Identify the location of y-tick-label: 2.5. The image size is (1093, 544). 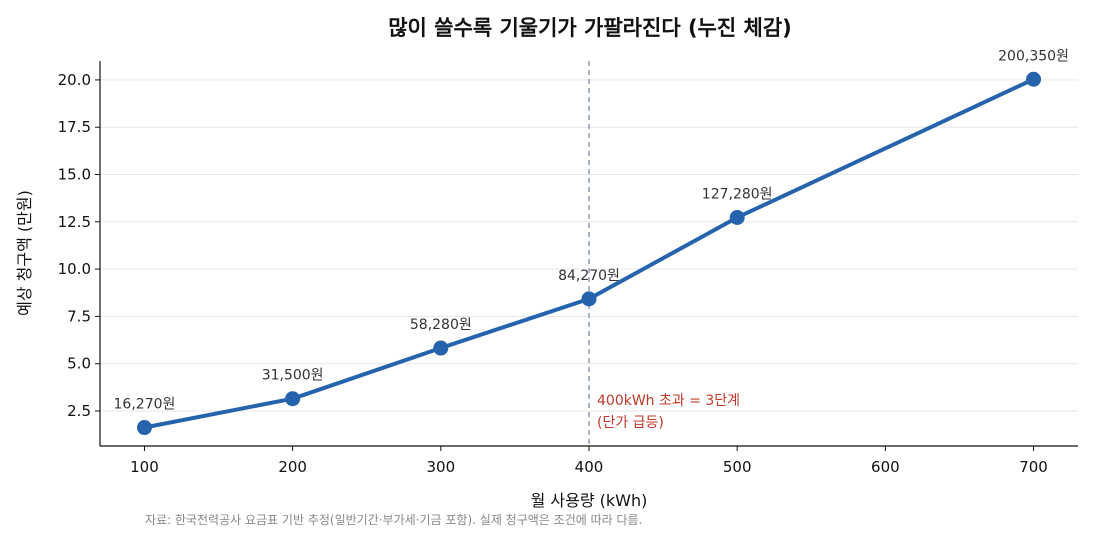
(79, 411).